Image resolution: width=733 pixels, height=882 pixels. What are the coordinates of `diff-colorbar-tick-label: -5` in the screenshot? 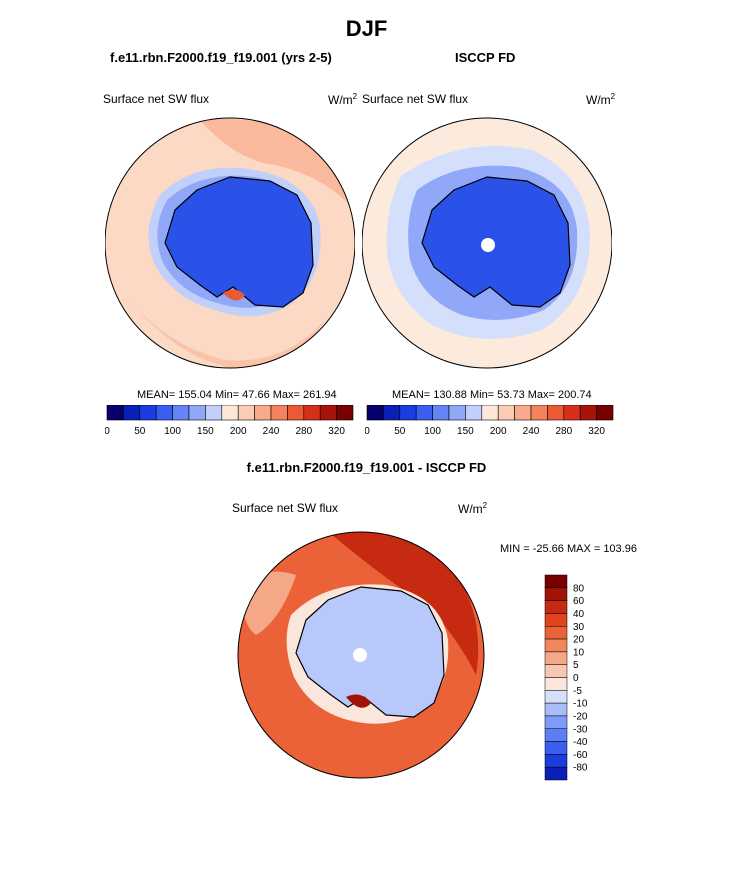 It's located at (577, 691).